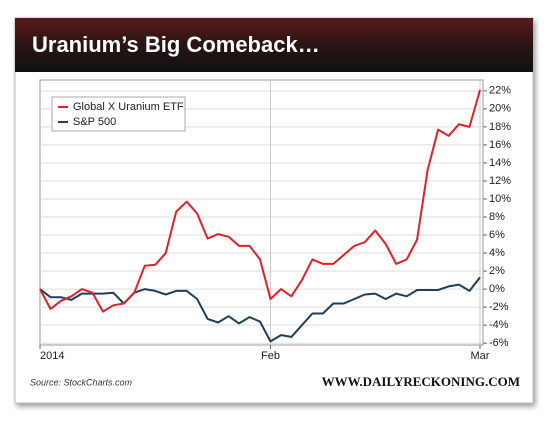  Describe the element at coordinates (500, 163) in the screenshot. I see `y-tick-label: 14%` at that location.